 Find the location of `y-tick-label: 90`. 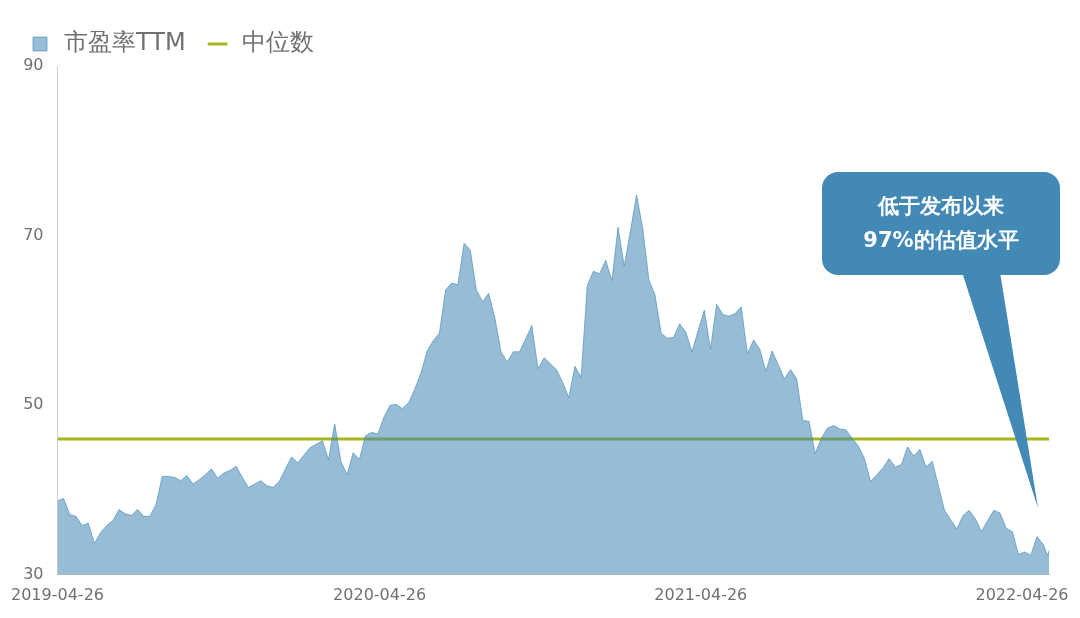

y-tick-label: 90 is located at coordinates (33, 65).